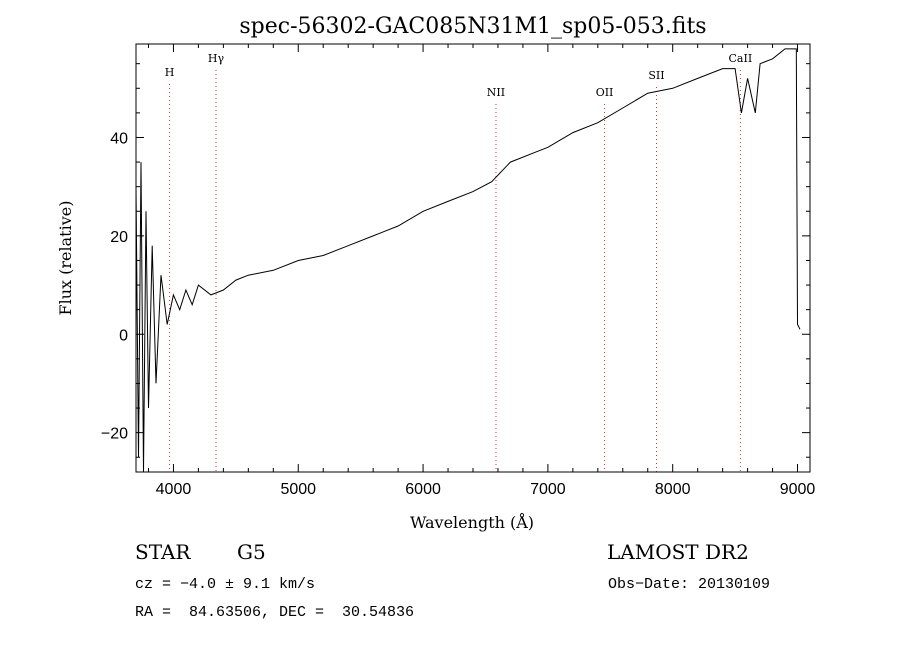 The width and height of the screenshot is (900, 650). I want to click on spectral-line-label: Hγ, so click(216, 58).